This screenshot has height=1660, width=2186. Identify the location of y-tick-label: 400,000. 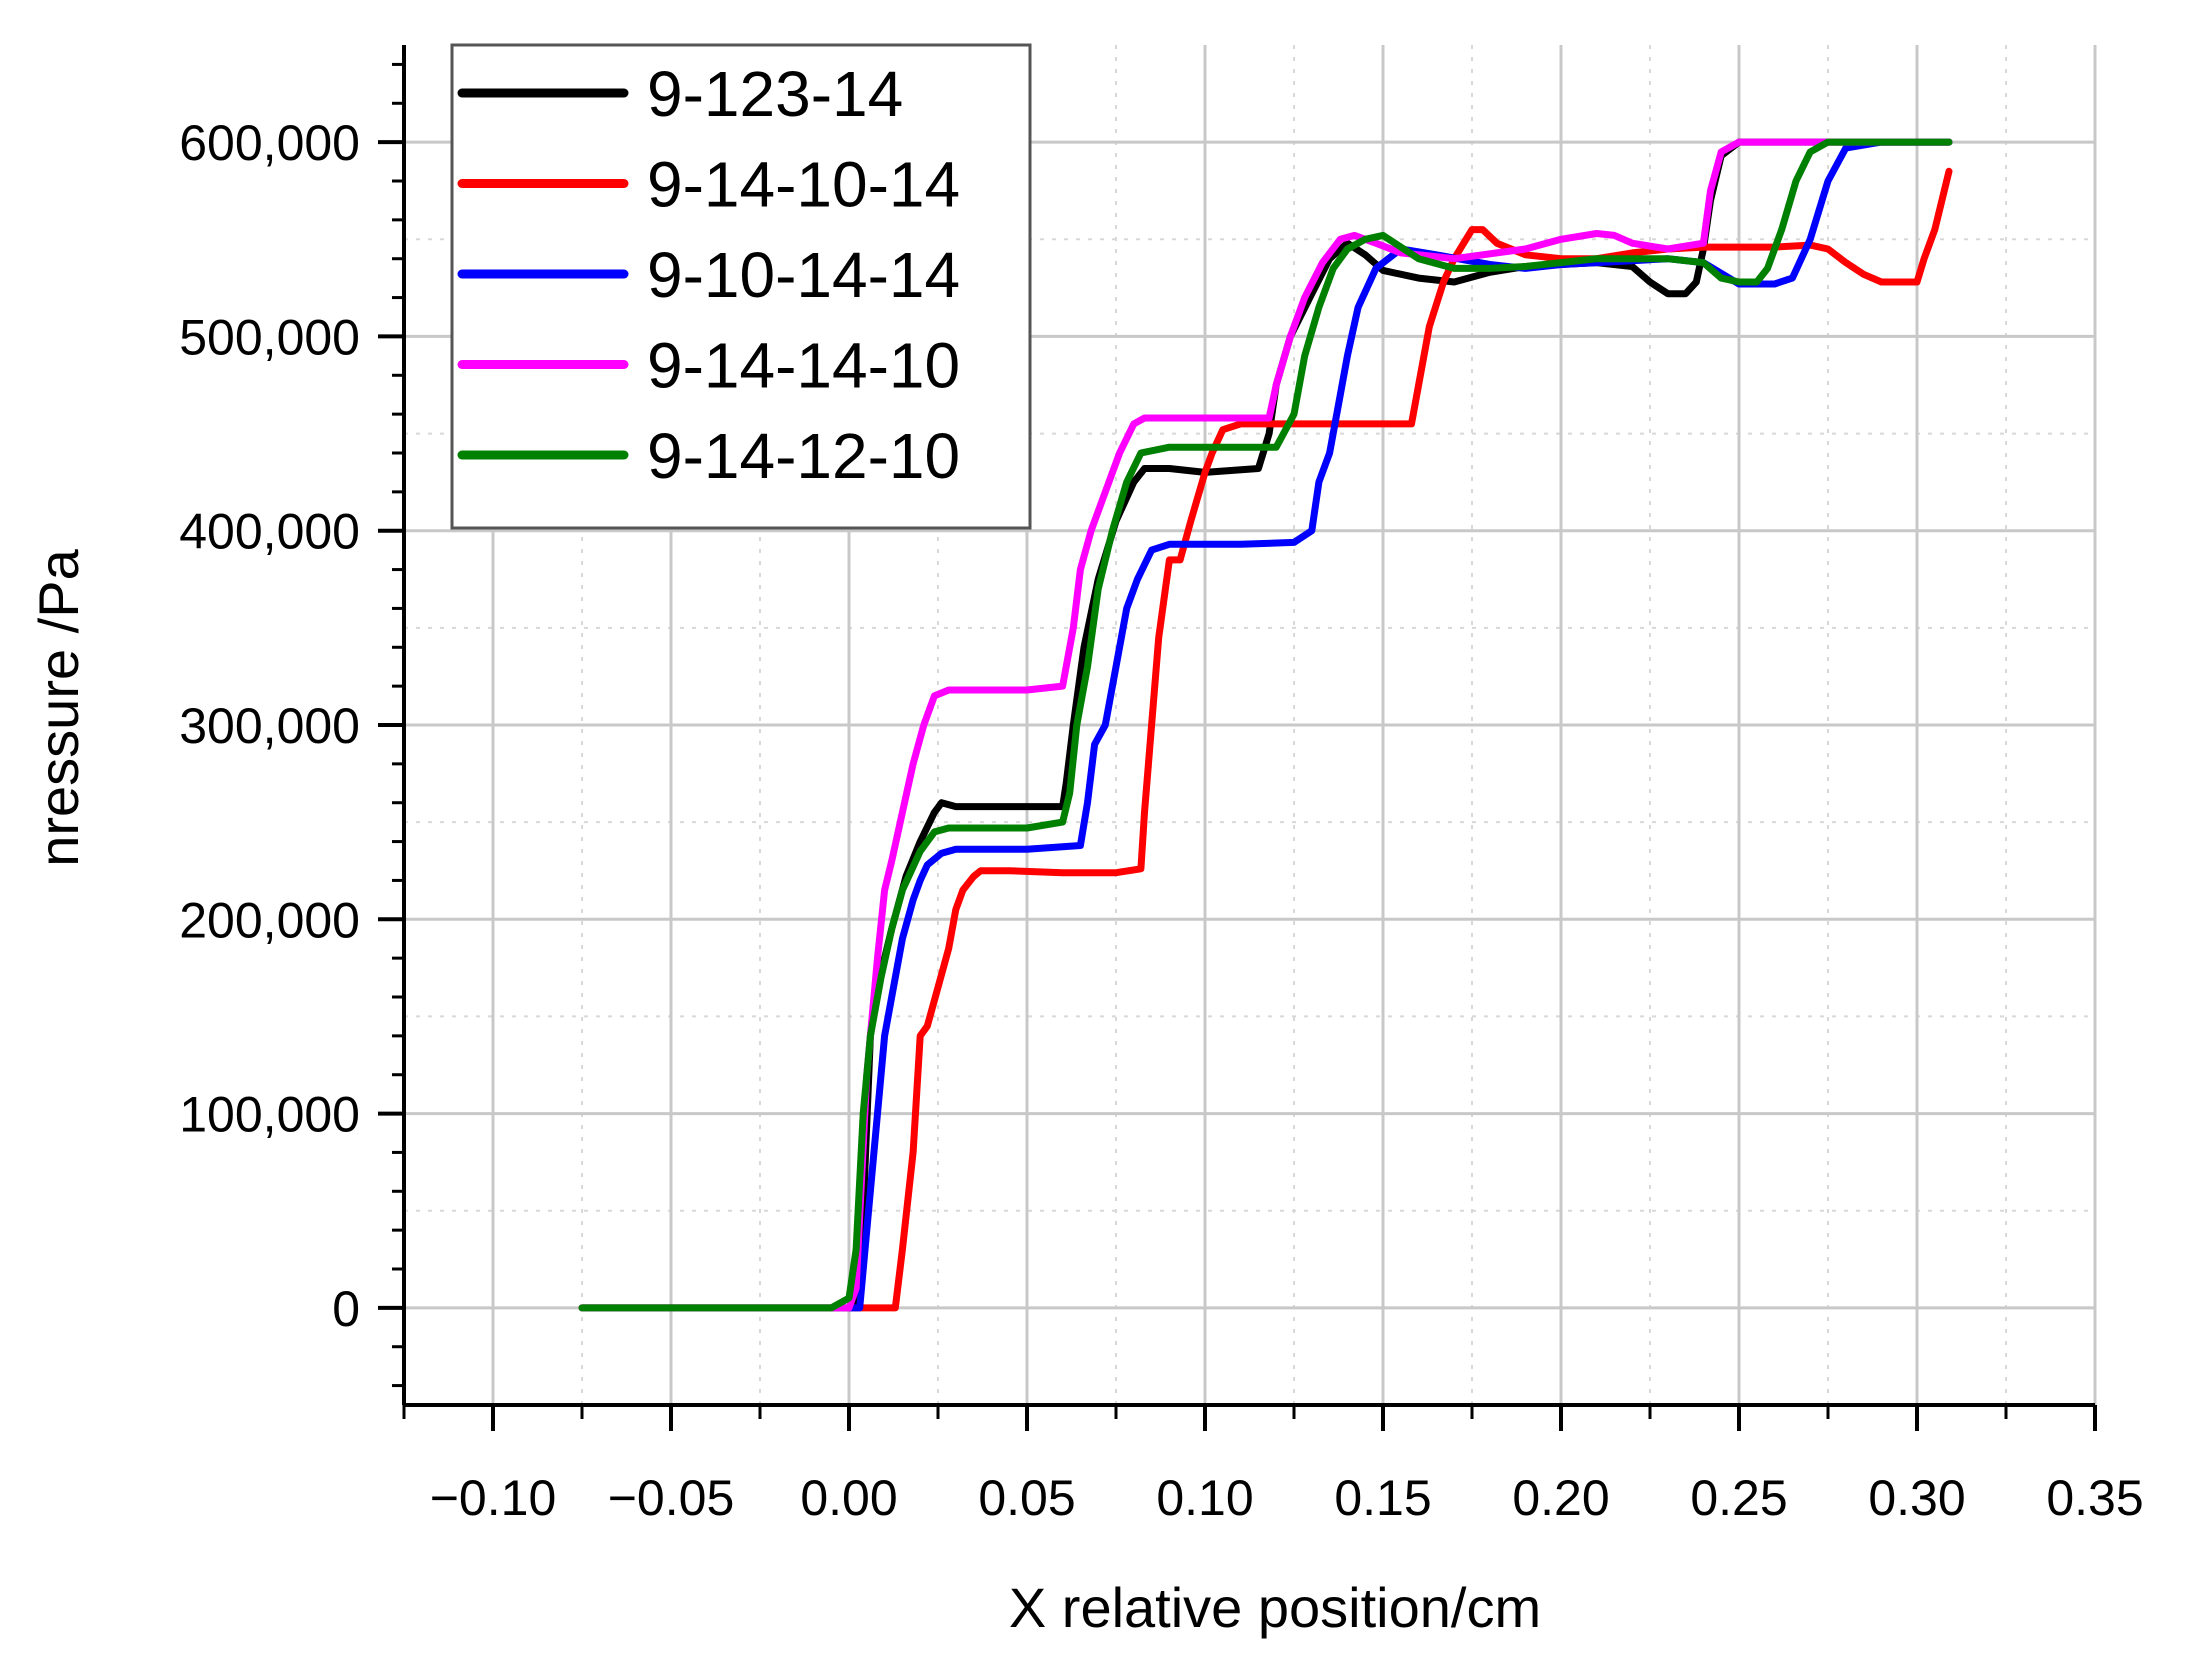
(269, 532).